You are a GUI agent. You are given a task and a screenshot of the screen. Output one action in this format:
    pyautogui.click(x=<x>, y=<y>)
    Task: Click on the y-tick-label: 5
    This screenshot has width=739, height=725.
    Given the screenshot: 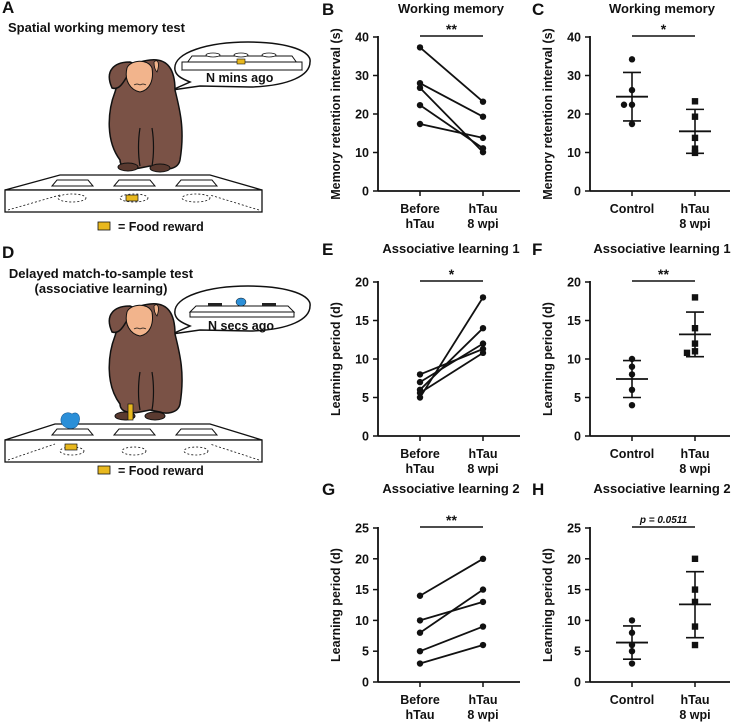 What is the action you would take?
    pyautogui.click(x=365, y=652)
    